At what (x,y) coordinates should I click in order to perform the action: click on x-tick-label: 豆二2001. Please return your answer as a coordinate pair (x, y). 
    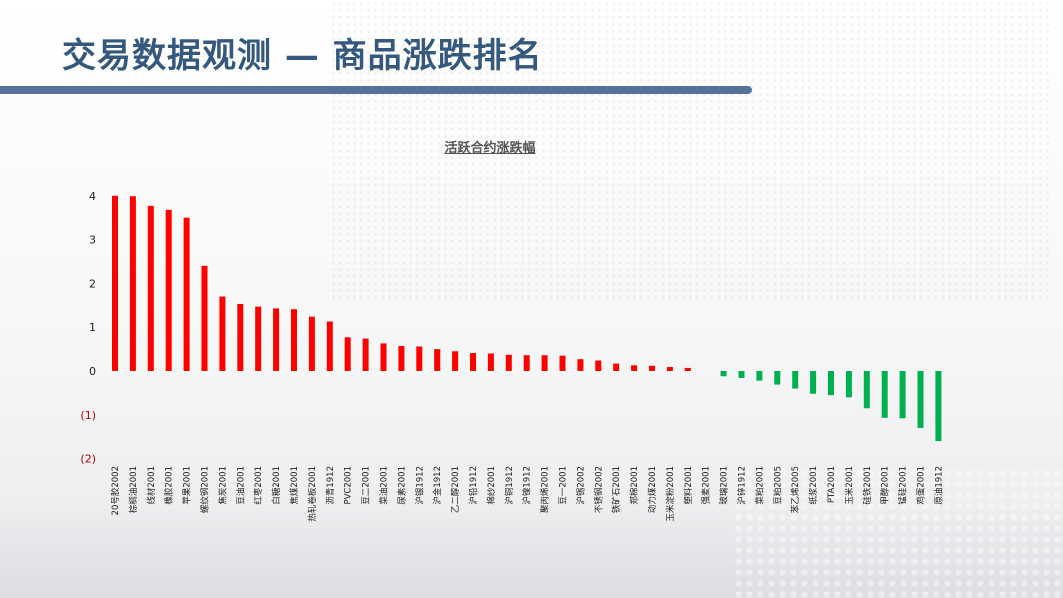
    Looking at the image, I should click on (367, 485).